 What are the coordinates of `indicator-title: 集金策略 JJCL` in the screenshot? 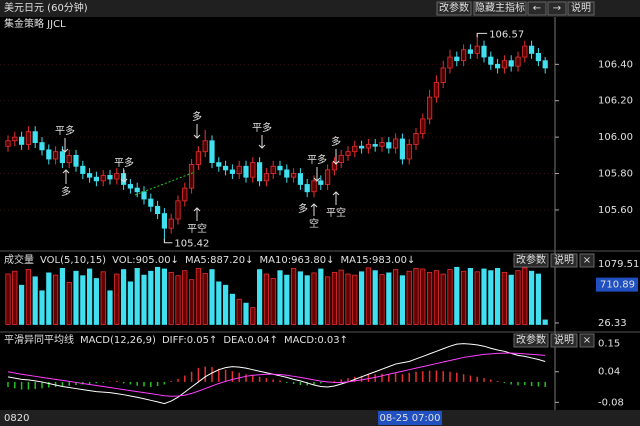 It's located at (35, 23).